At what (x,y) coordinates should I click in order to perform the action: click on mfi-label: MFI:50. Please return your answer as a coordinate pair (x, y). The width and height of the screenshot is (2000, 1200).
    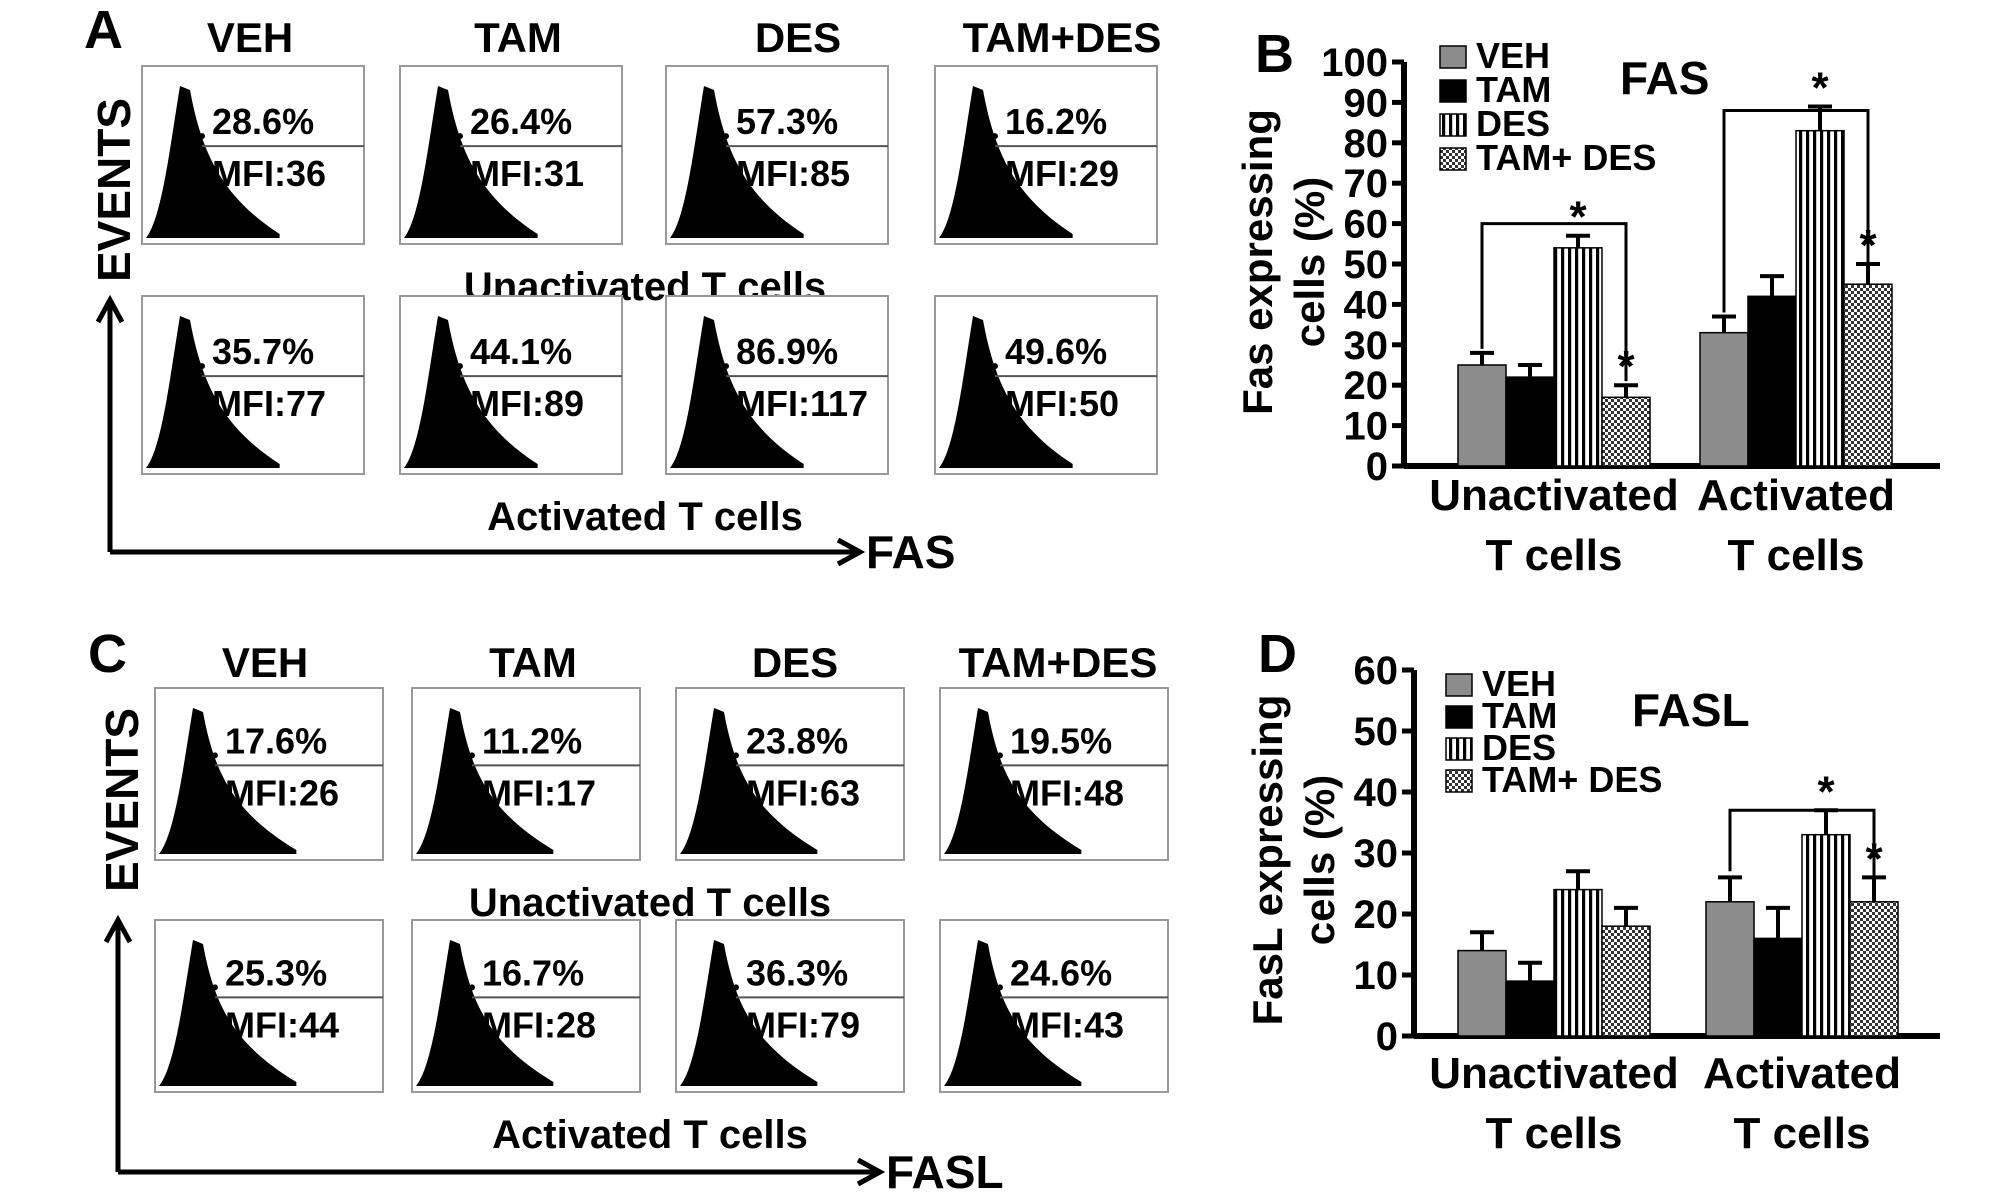
    Looking at the image, I should click on (1062, 403).